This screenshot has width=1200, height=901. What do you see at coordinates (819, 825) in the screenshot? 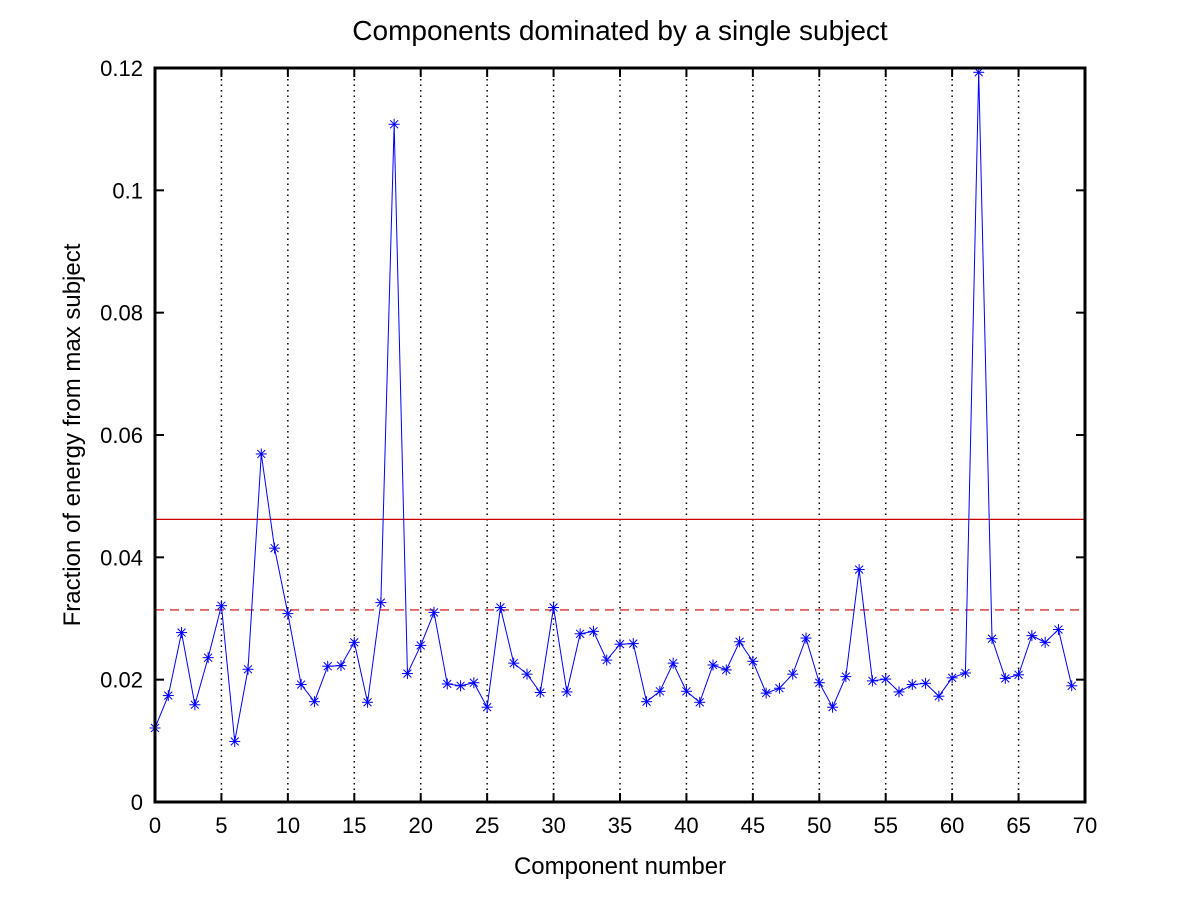
I see `x-tick-label: 50` at bounding box center [819, 825].